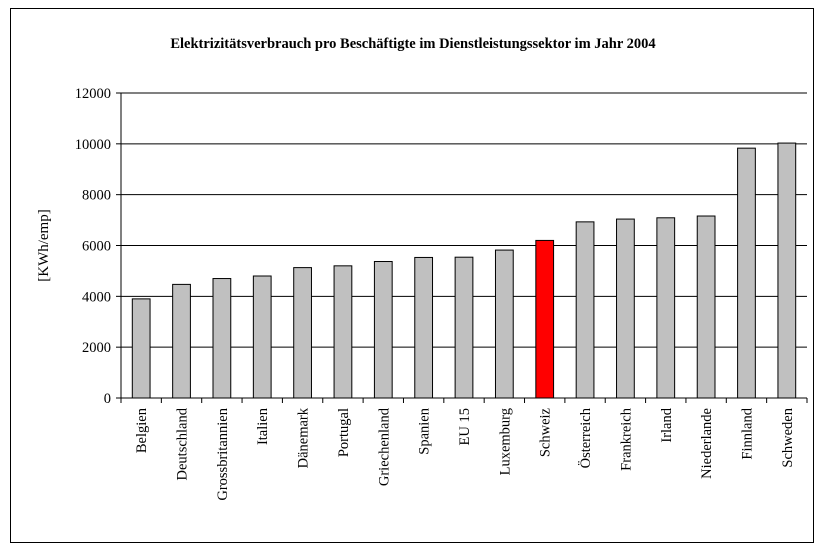  Describe the element at coordinates (424, 327) in the screenshot. I see `bar-spanien` at that location.